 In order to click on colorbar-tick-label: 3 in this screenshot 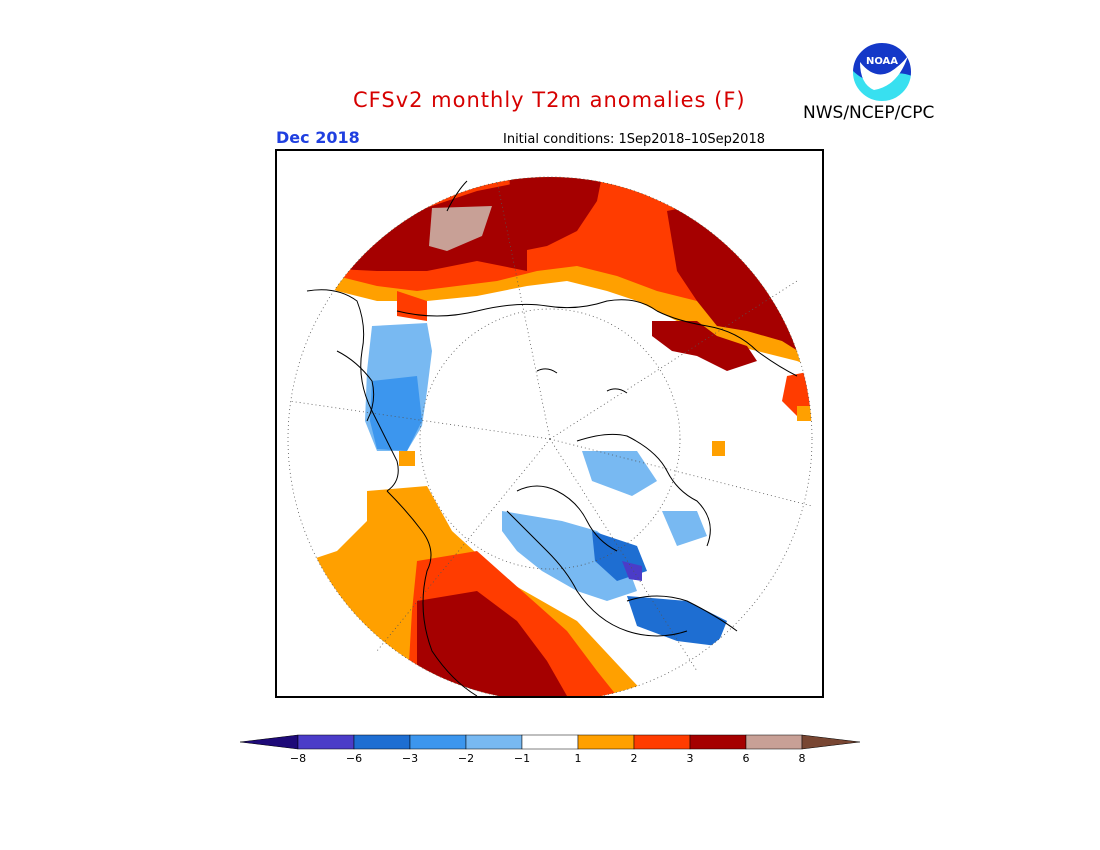, I will do `click(690, 758)`.